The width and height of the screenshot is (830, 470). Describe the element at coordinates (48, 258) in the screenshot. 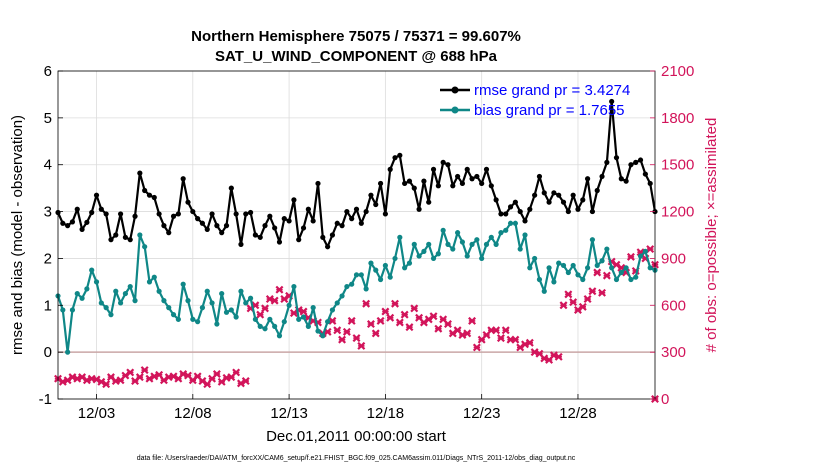

I see `y-left-tick-label-3: 2` at that location.